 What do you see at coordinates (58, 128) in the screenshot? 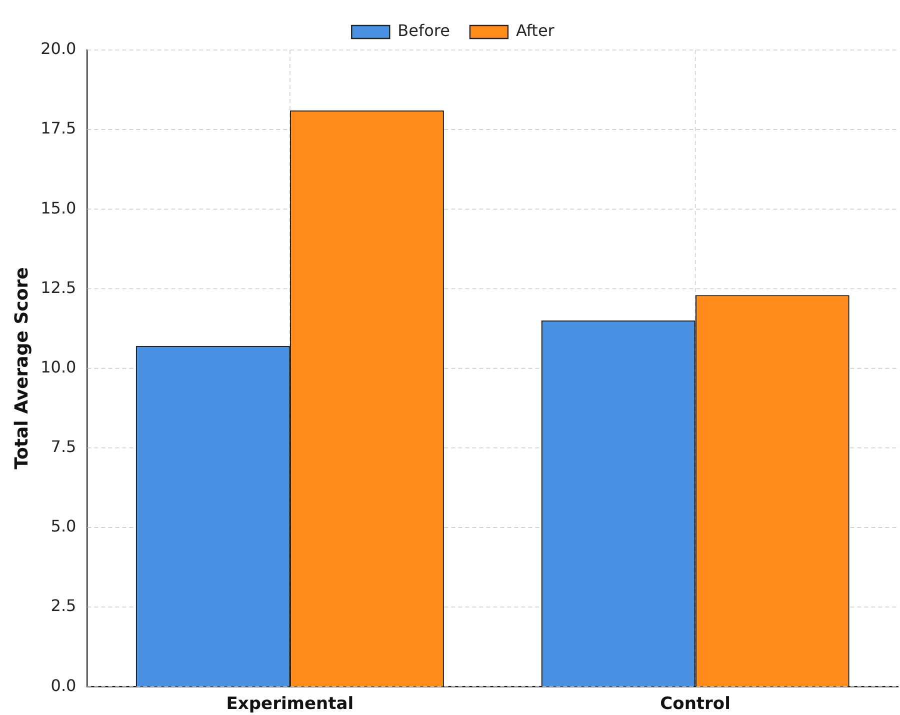
I see `y-tick-label: 17.5` at bounding box center [58, 128].